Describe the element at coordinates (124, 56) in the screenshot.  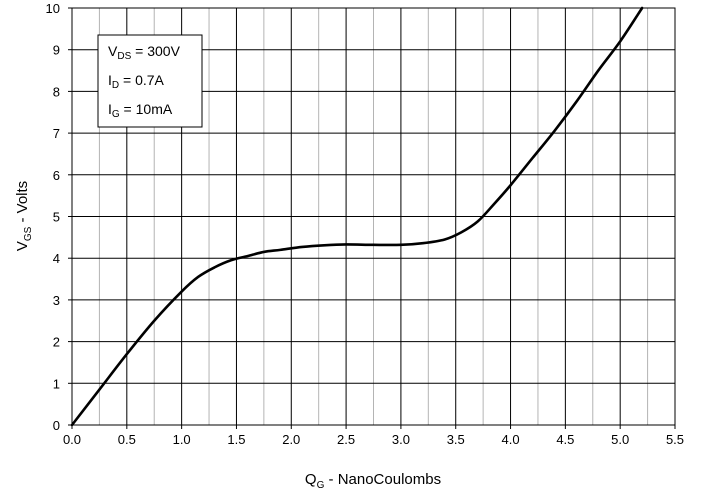
I see `annotation-vds-sub: DS` at that location.